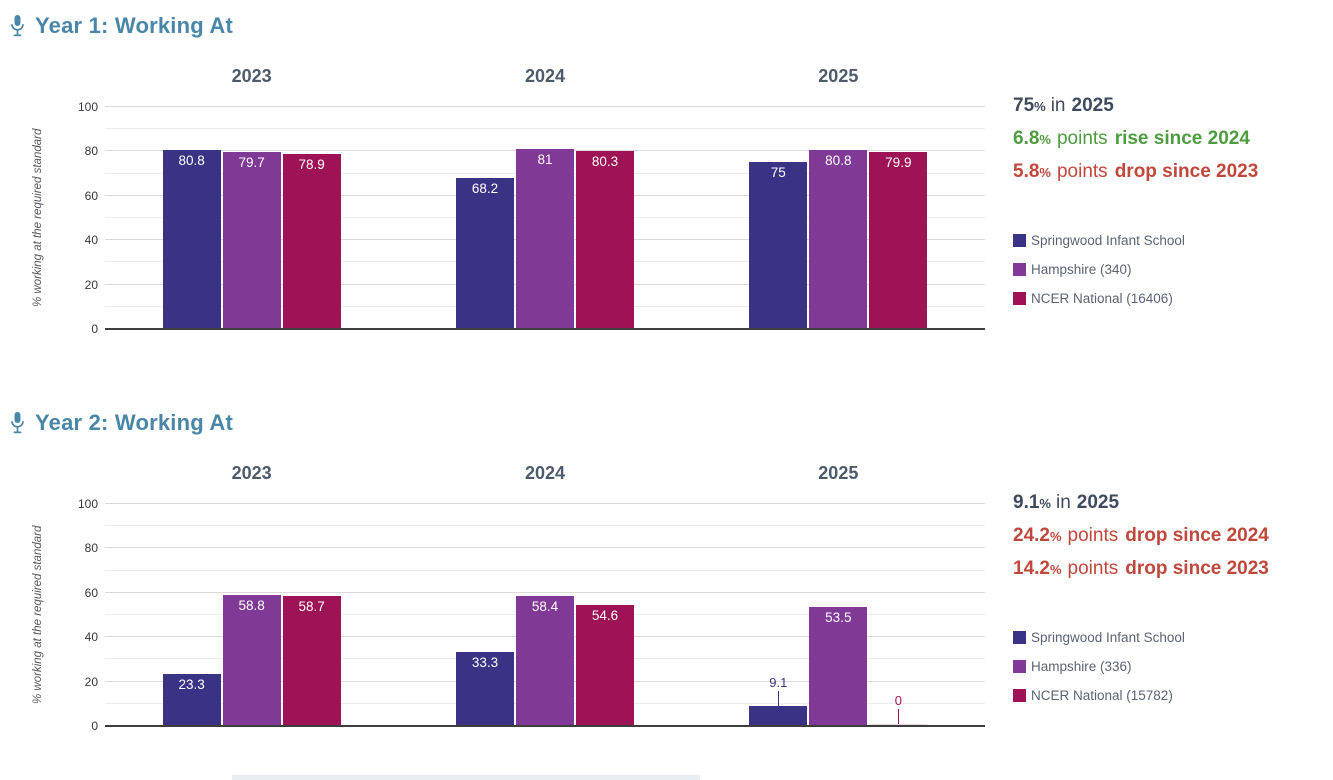  Describe the element at coordinates (544, 239) in the screenshot. I see `bar: 81` at that location.